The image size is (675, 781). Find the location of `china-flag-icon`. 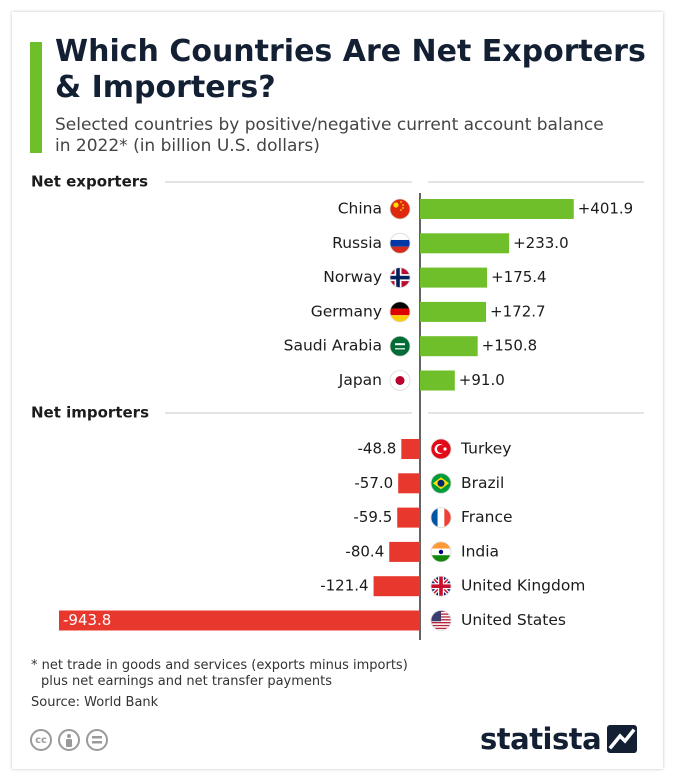

china-flag-icon is located at coordinates (400, 209).